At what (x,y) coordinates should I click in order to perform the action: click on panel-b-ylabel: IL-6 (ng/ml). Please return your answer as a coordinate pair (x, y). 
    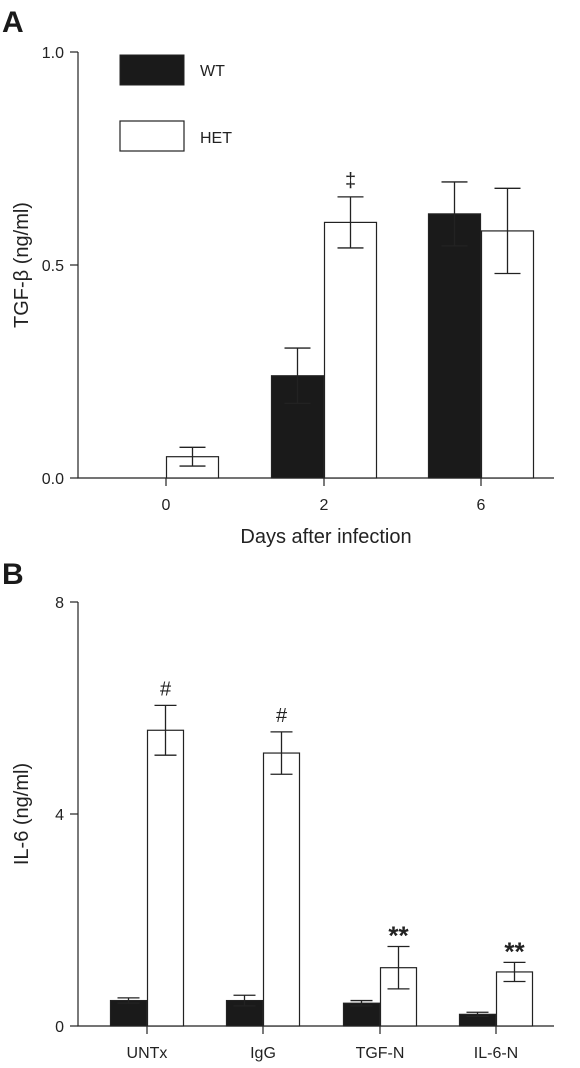
    Looking at the image, I should click on (22, 814).